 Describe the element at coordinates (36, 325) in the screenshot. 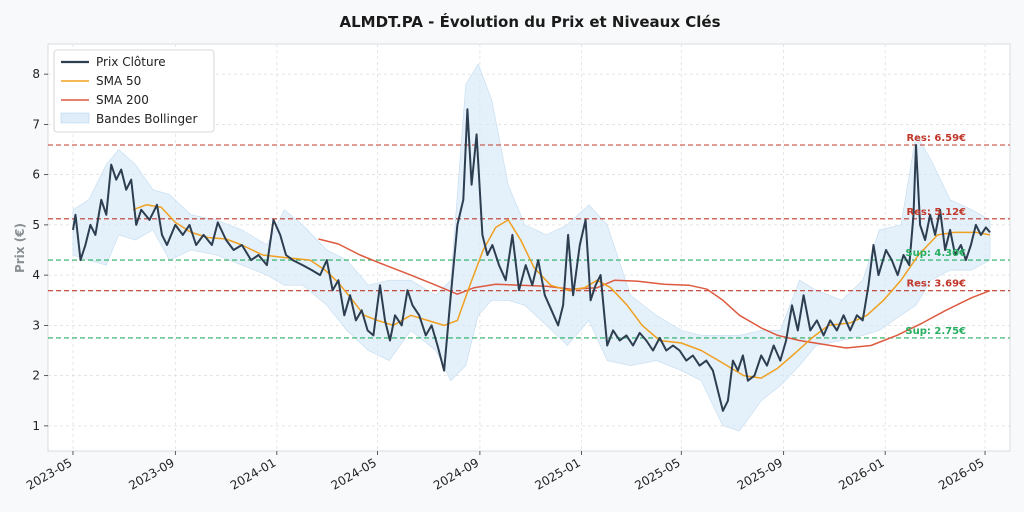

I see `y-tick-label: 3` at that location.